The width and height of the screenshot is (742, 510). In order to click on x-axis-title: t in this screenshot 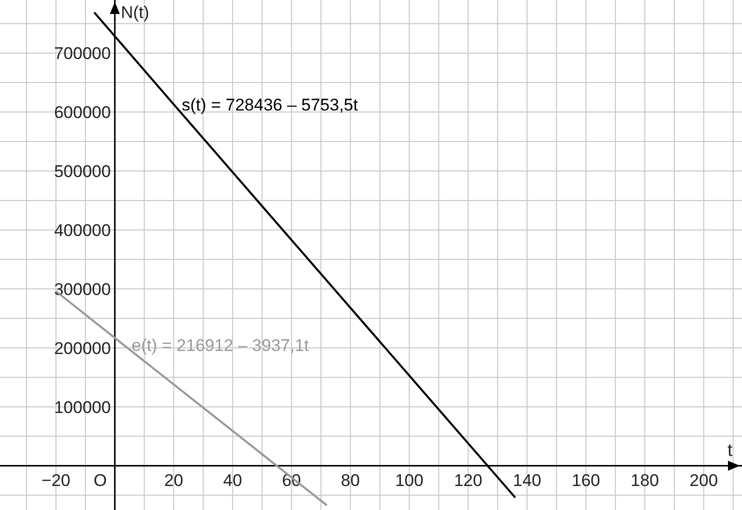, I will do `click(730, 450)`.